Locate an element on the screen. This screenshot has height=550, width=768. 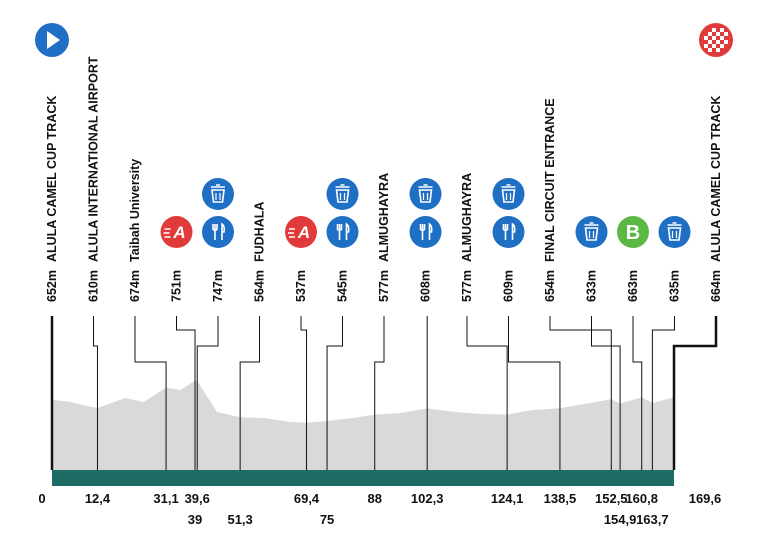
point-label-9: 608m is located at coordinates (426, 286).